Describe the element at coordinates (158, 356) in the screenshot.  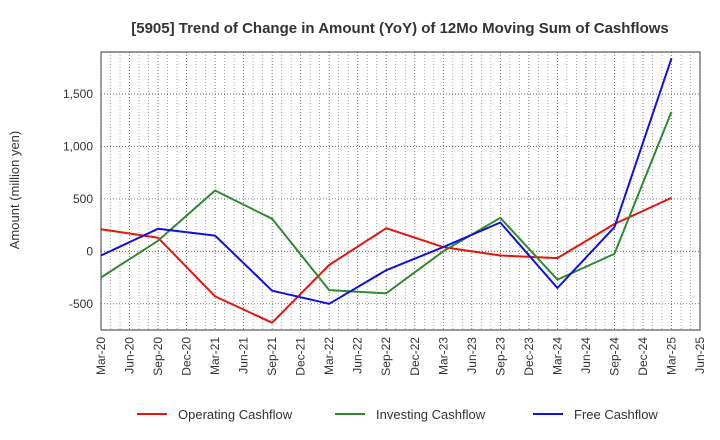
I see `x-tick-label: Sep-20` at that location.